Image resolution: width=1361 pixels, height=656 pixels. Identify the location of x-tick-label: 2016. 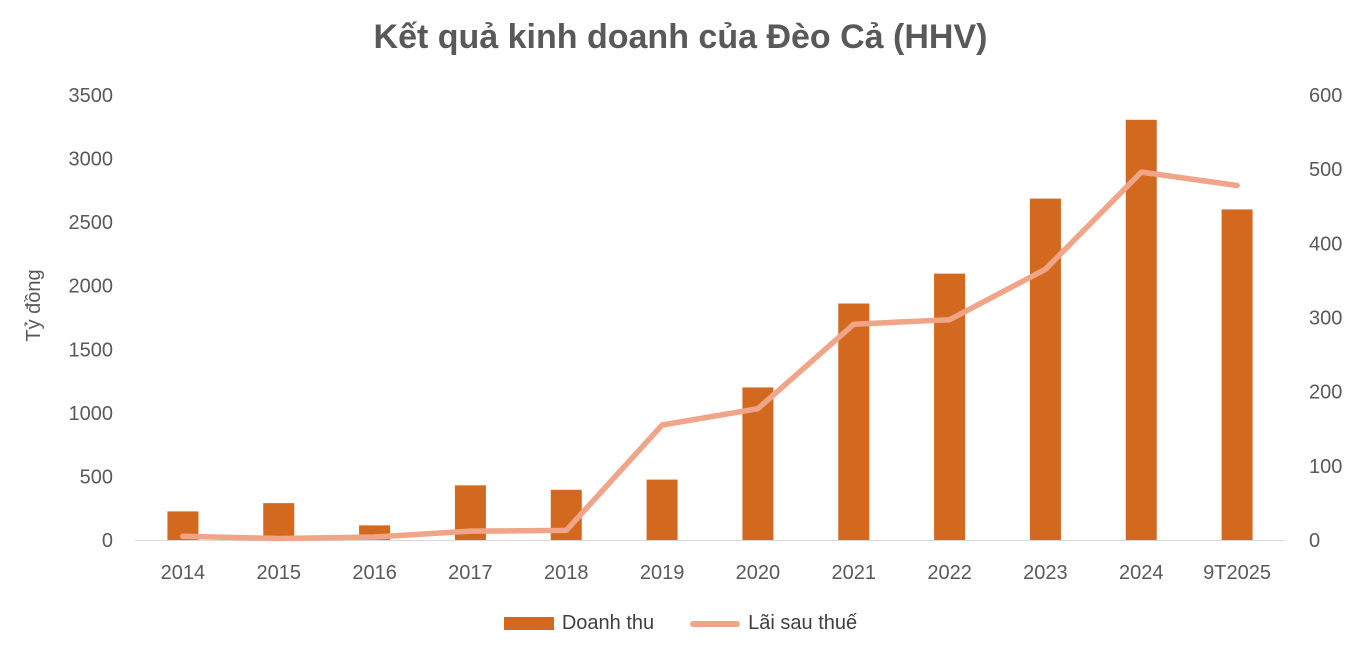
(374, 573).